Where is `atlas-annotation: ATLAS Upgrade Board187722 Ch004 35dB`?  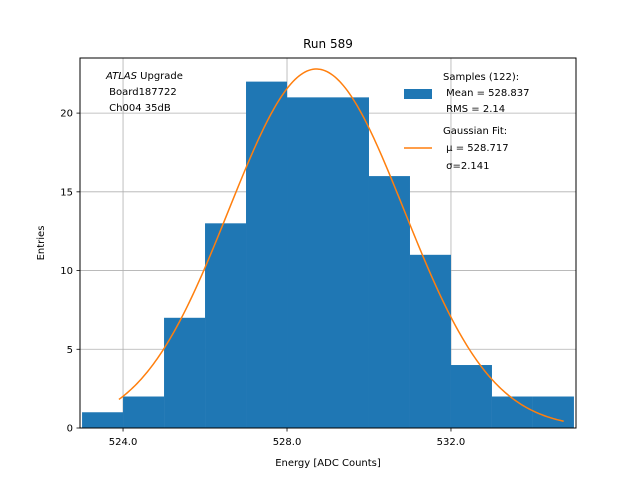
atlas-annotation: ATLAS Upgrade Board187722 Ch004 35dB is located at coordinates (144, 92).